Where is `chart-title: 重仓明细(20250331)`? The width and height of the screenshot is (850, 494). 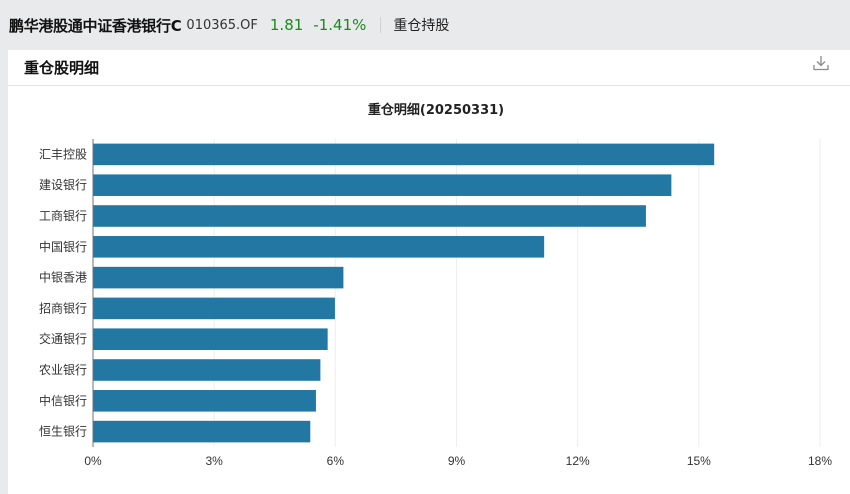 chart-title: 重仓明细(20250331) is located at coordinates (436, 110).